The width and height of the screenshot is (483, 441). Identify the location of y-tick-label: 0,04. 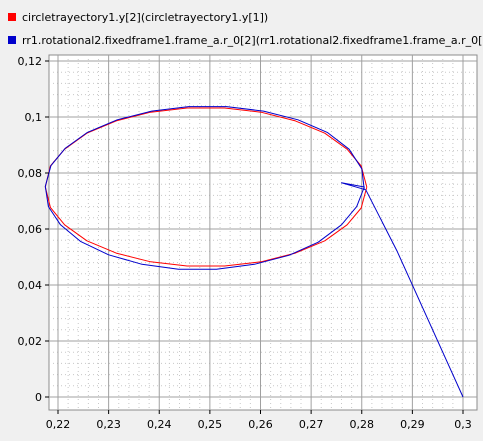
(30, 285).